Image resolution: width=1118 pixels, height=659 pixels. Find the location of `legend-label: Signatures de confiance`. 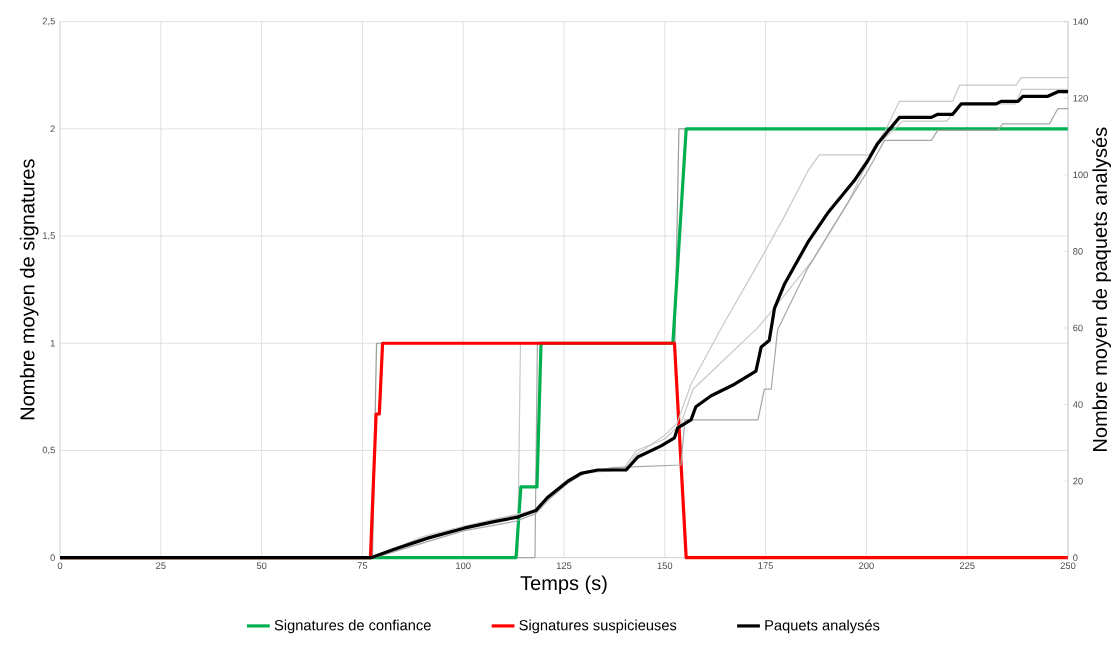

legend-label: Signatures de confiance is located at coordinates (352, 626).